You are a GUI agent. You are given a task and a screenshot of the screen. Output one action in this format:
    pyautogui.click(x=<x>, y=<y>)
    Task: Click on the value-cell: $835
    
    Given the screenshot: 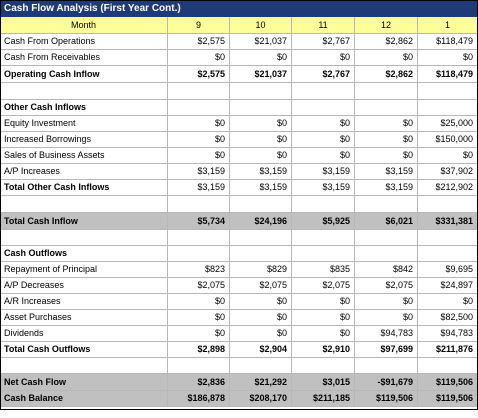 What is the action you would take?
    pyautogui.click(x=323, y=270)
    